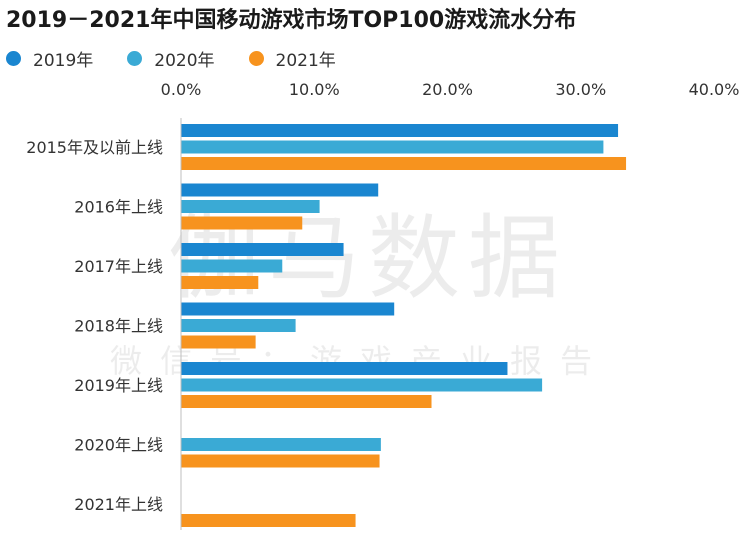 Image resolution: width=750 pixels, height=547 pixels. What do you see at coordinates (184, 61) in the screenshot?
I see `legend-label-1: 2020年` at bounding box center [184, 61].